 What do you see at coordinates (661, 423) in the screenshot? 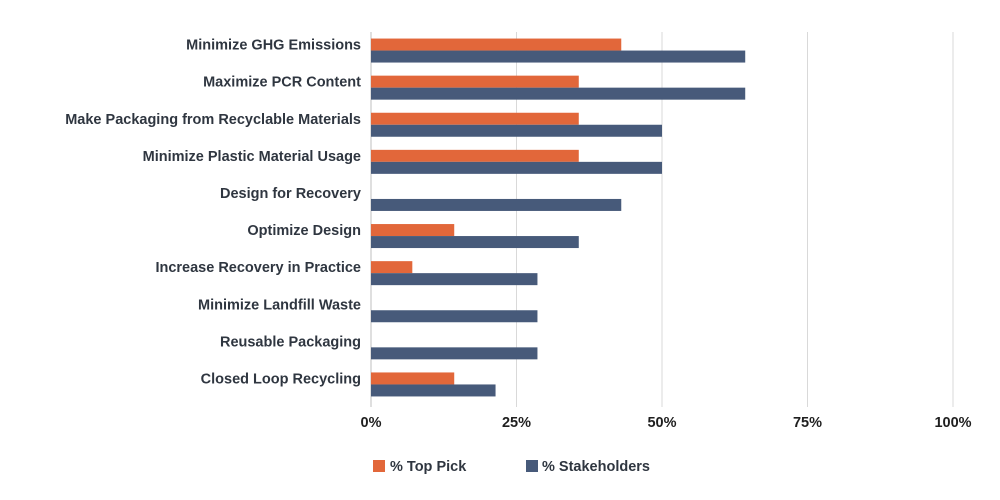
I see `x-tick-label: 50%` at bounding box center [661, 423].